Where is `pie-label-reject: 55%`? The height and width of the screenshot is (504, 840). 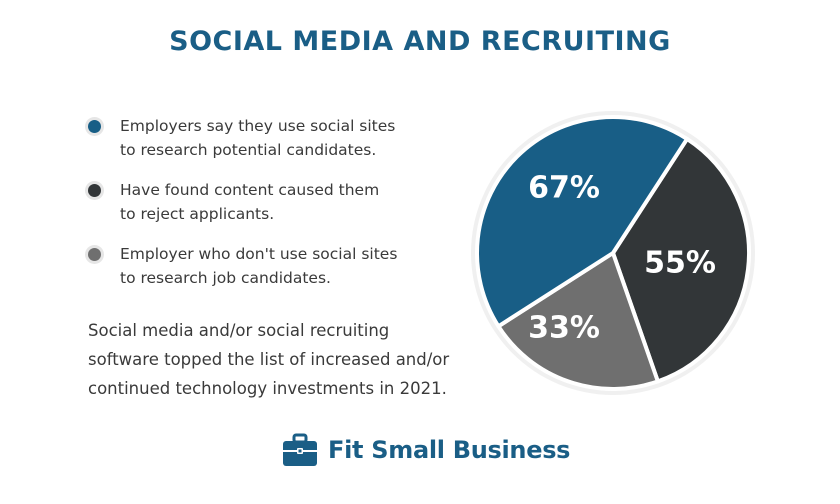
pie-label-reject: 55% is located at coordinates (680, 263).